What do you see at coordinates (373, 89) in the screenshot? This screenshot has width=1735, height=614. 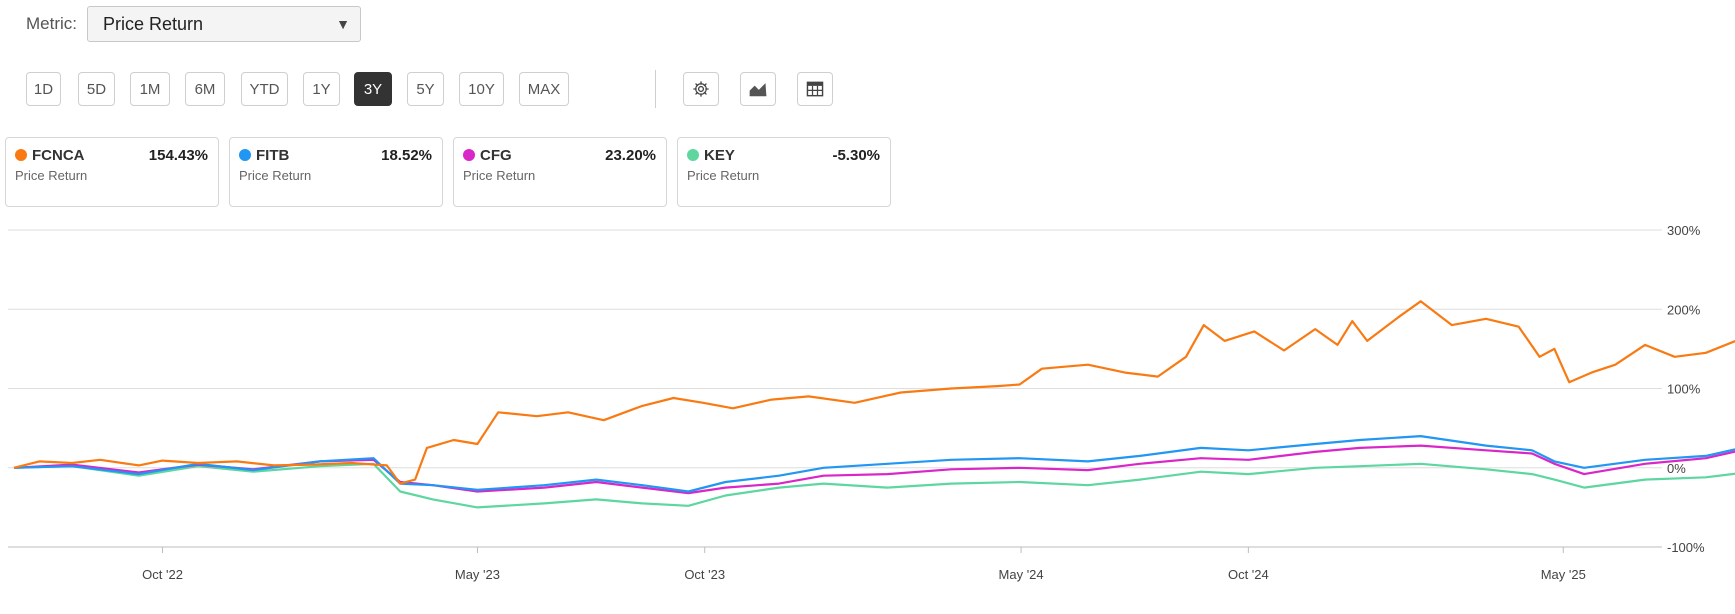 I see `range-3y-button: 3Y` at bounding box center [373, 89].